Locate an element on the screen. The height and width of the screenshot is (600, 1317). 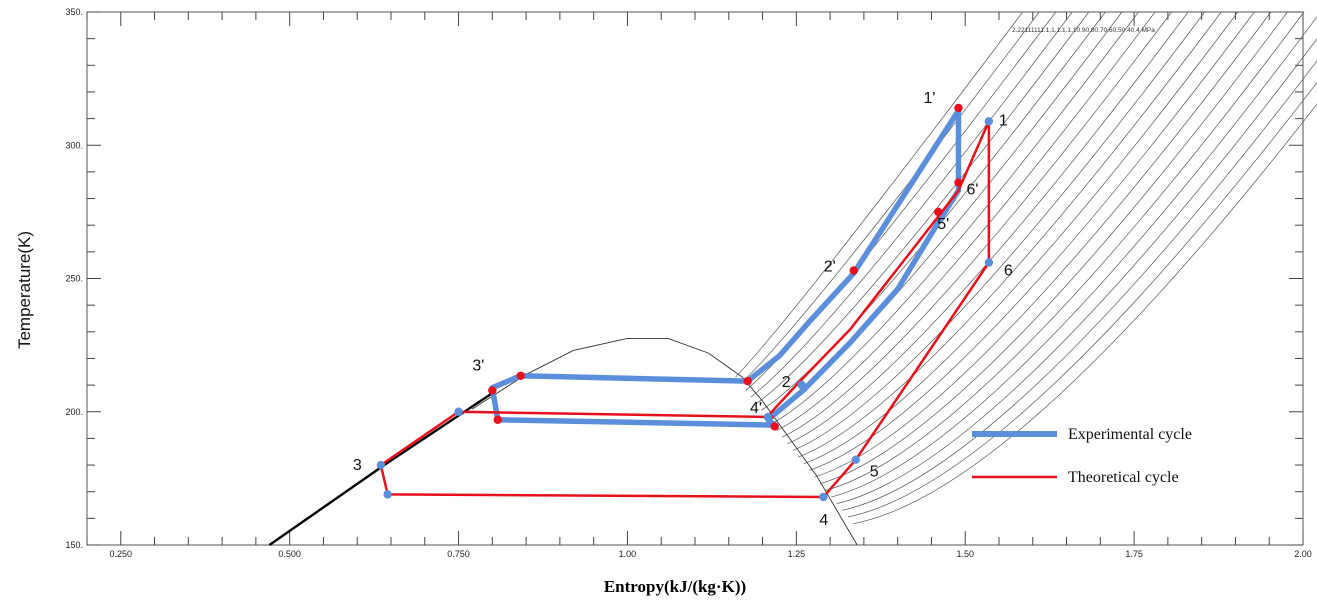
state-point-label: 3 is located at coordinates (357, 465).